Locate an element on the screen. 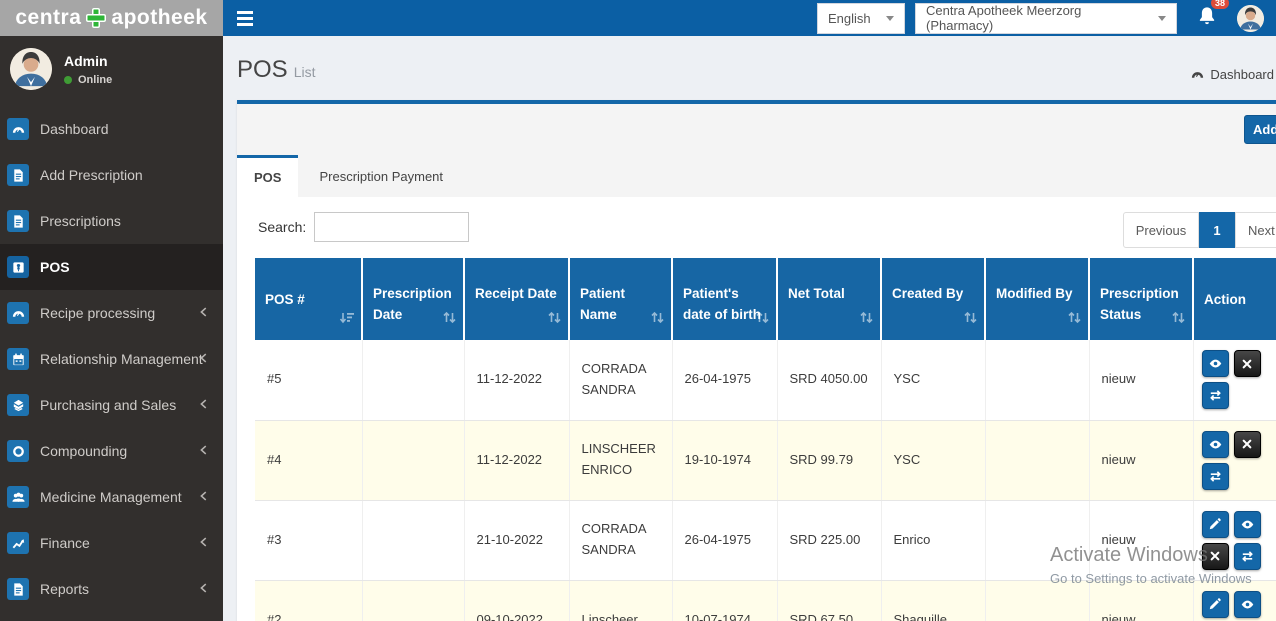  header-pos-number: POS # is located at coordinates (309, 299).